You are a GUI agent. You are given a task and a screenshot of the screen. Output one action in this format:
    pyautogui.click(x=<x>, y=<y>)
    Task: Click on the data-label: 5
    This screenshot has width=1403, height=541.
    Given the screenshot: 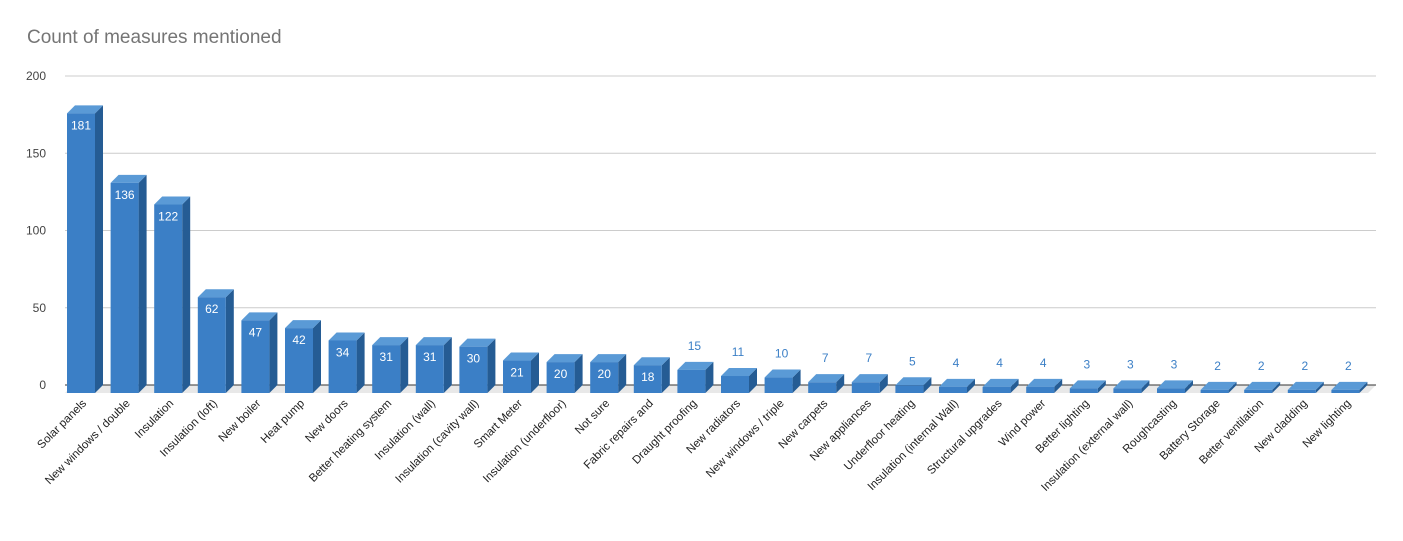 What is the action you would take?
    pyautogui.click(x=912, y=361)
    